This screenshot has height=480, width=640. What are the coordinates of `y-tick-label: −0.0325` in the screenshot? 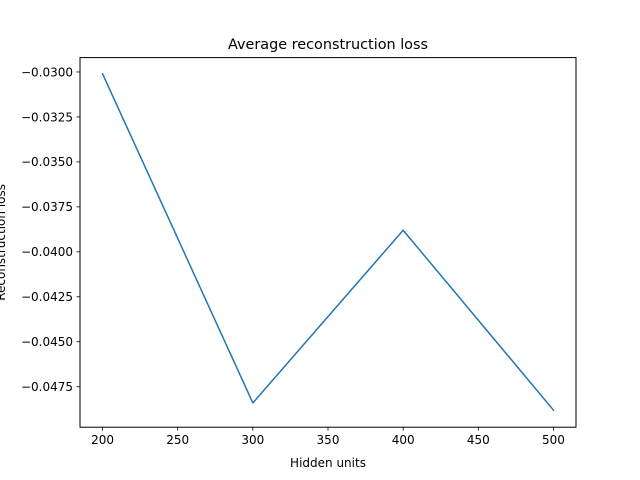 It's located at (47, 117).